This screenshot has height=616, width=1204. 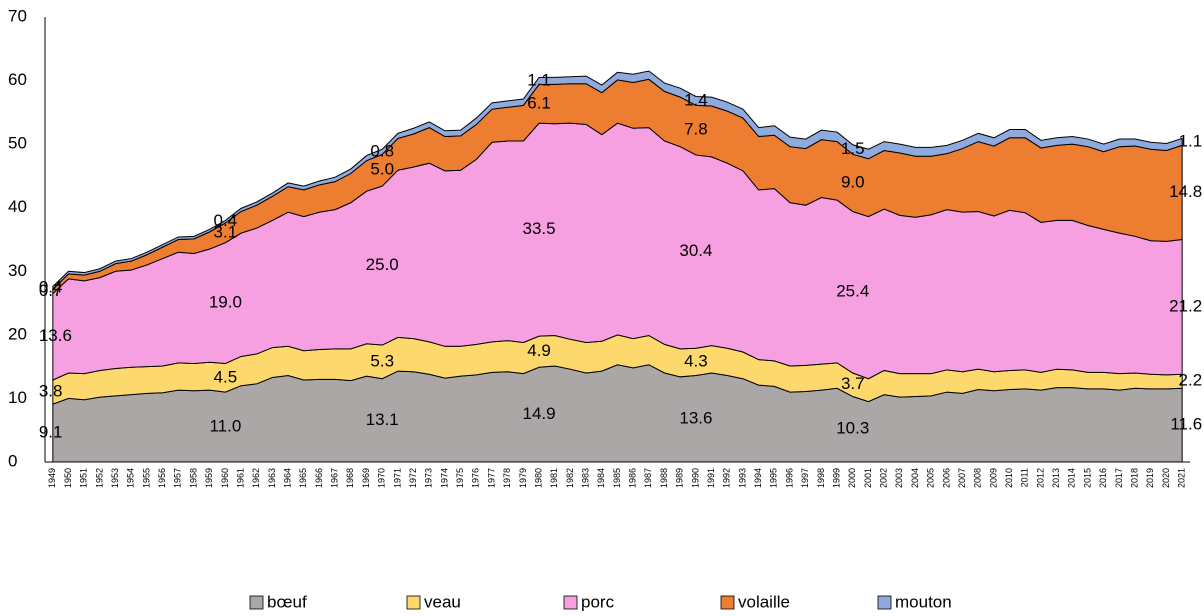 What do you see at coordinates (758, 478) in the screenshot?
I see `x-tick-label: 1994` at bounding box center [758, 478].